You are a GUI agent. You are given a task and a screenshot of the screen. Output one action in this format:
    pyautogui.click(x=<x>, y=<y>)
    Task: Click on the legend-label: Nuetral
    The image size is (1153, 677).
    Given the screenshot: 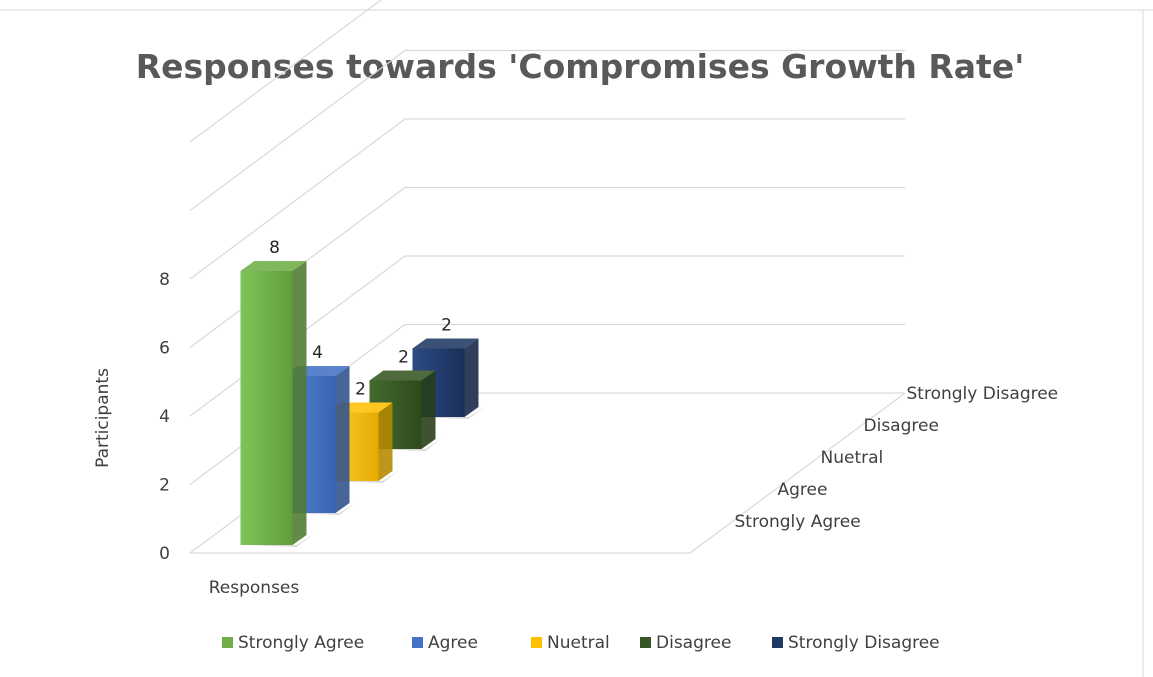 What is the action you would take?
    pyautogui.click(x=578, y=643)
    